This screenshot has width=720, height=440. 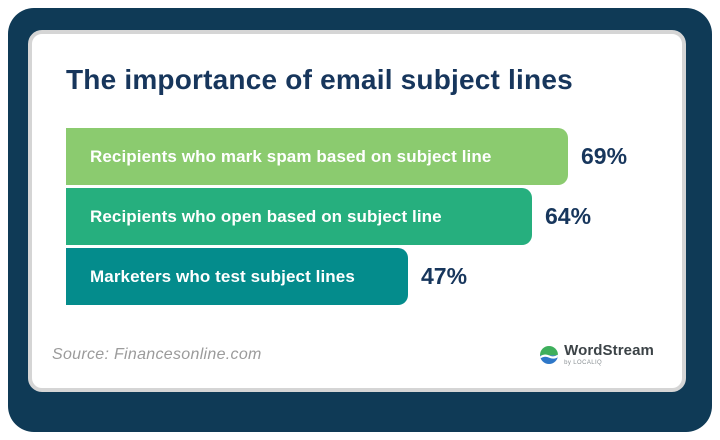 What do you see at coordinates (157, 354) in the screenshot?
I see `source-attribution: Source: Financesonline.com` at bounding box center [157, 354].